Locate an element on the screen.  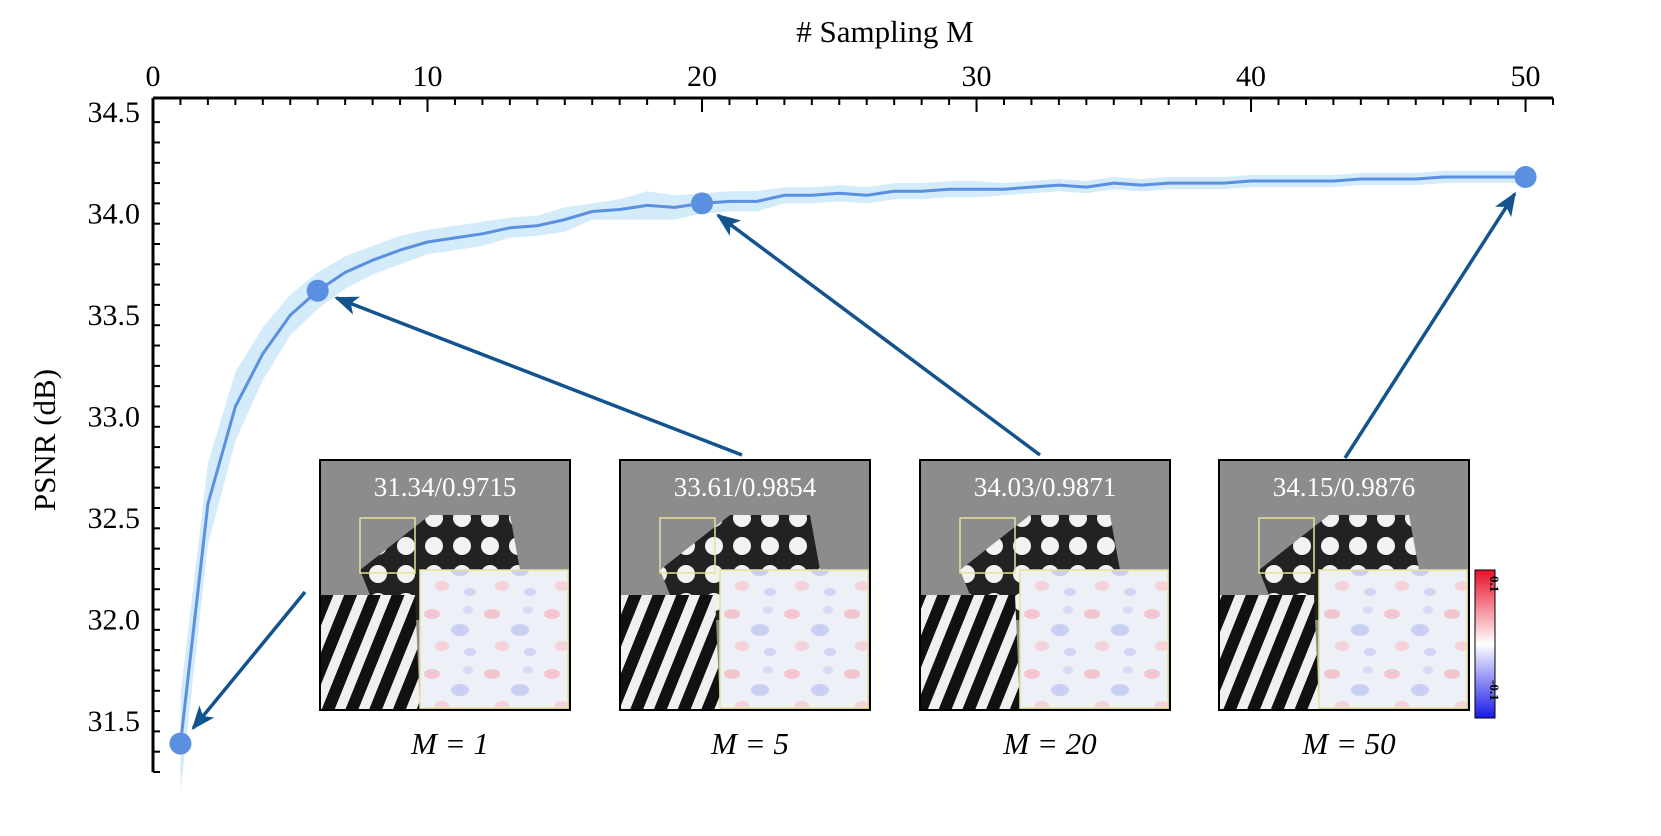
y-tick-label: 33.5 is located at coordinates (114, 315).